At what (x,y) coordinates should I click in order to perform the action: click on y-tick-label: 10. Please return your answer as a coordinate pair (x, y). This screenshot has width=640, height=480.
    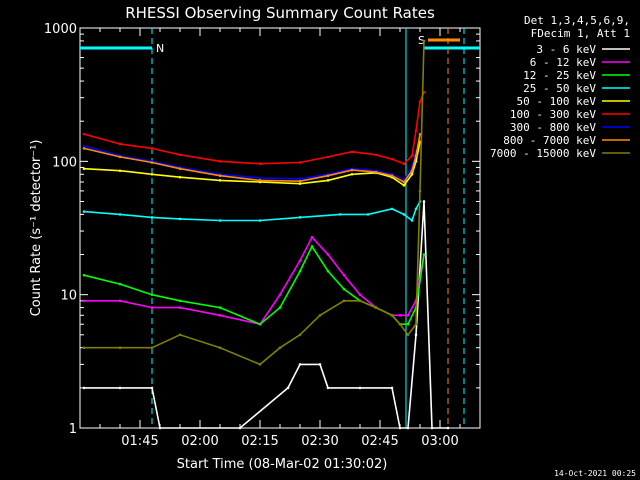
    Looking at the image, I should click on (68, 296).